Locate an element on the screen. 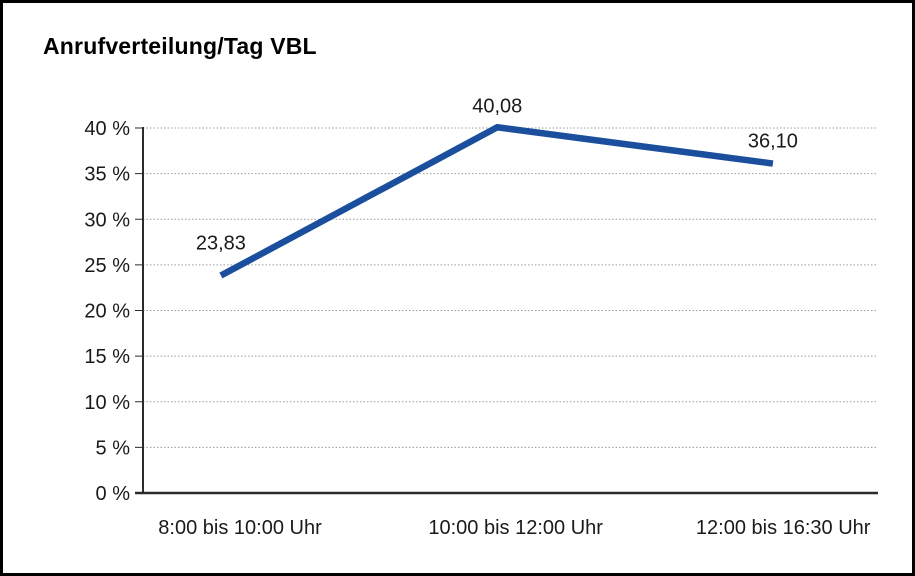 This screenshot has width=915, height=576. y-tick-label: 20 % is located at coordinates (107, 312).